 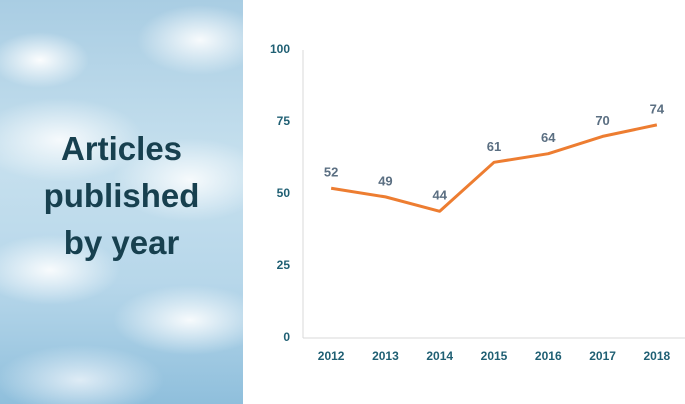 What do you see at coordinates (548, 356) in the screenshot?
I see `x-tick-label: 2016` at bounding box center [548, 356].